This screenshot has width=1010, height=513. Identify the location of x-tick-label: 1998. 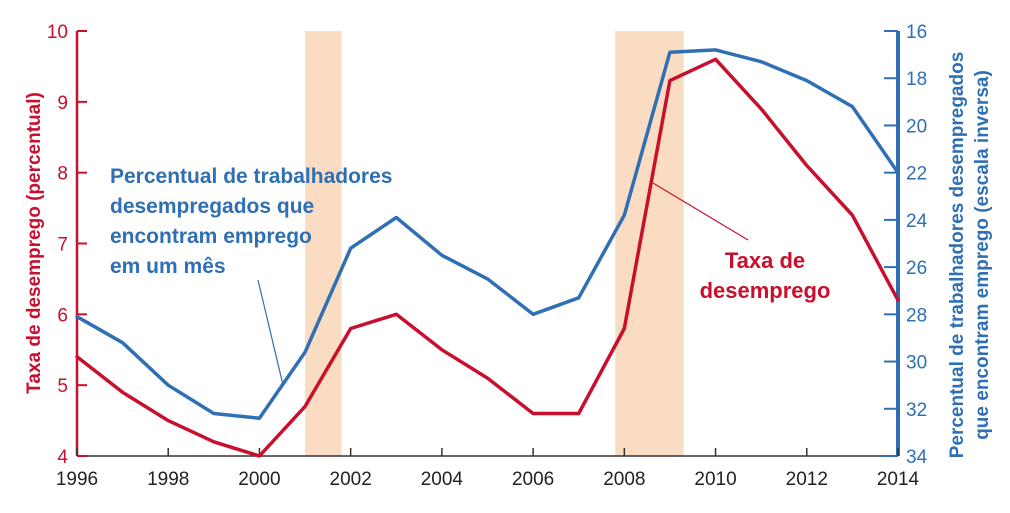
(168, 479).